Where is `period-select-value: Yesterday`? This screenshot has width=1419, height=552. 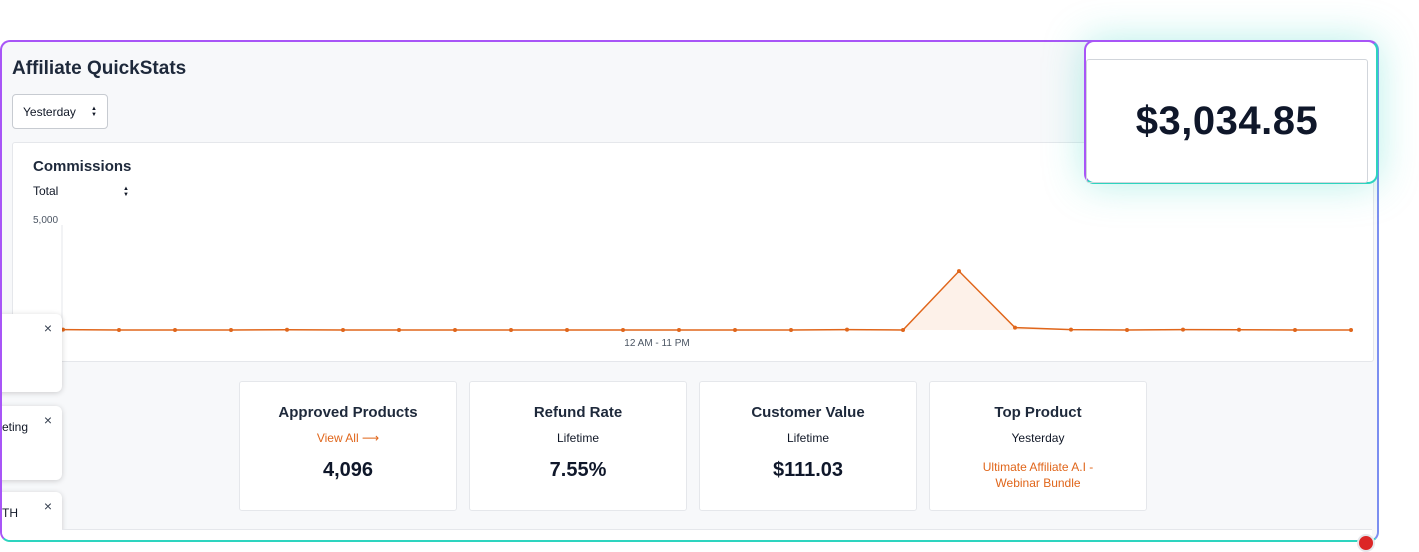
period-select-value: Yesterday is located at coordinates (49, 111).